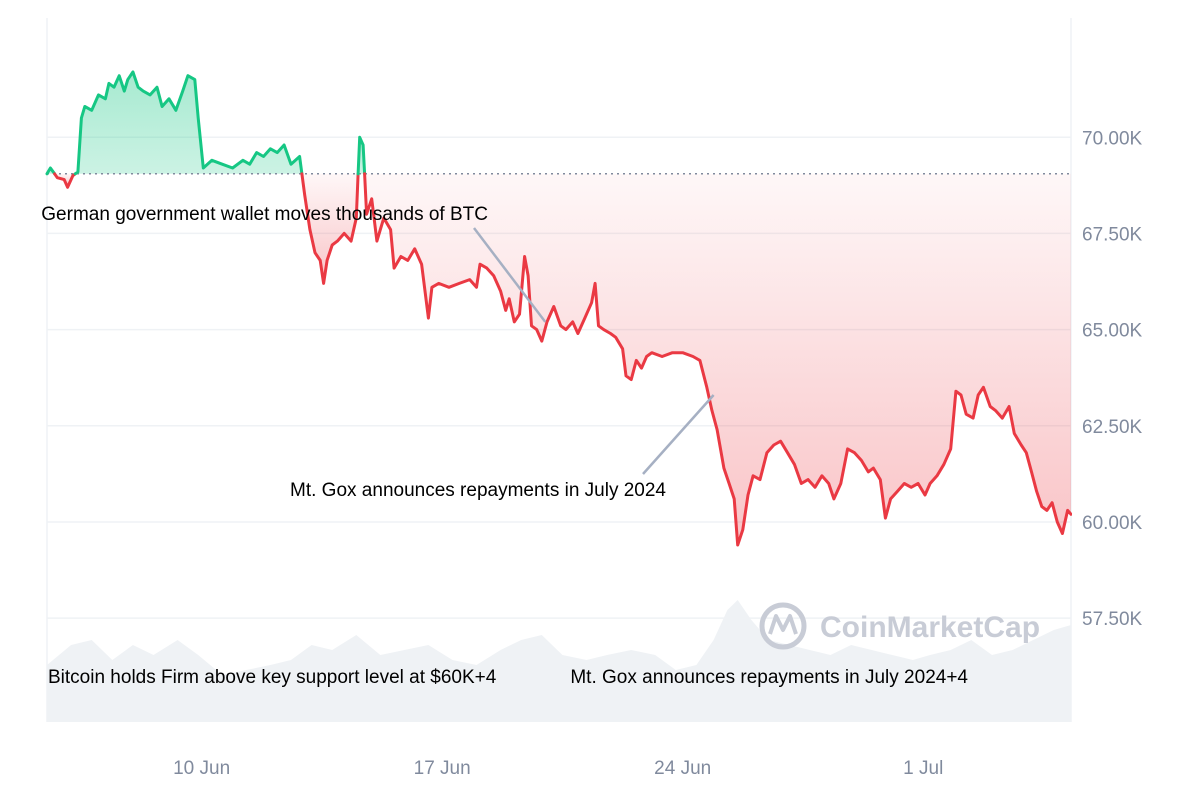 The width and height of the screenshot is (1200, 800). I want to click on y-tick-label: 67.50K, so click(1112, 234).